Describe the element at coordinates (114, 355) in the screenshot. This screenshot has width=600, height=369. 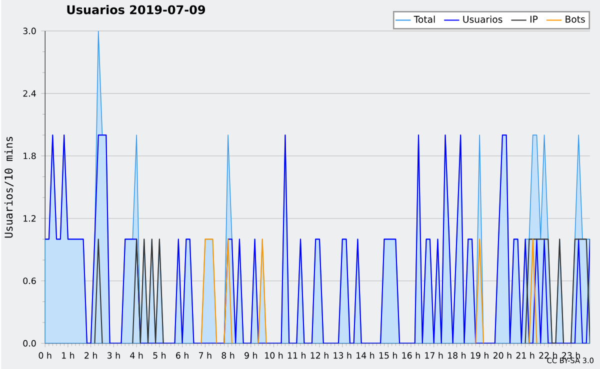
I see `x-tick-label: 3 h` at that location.